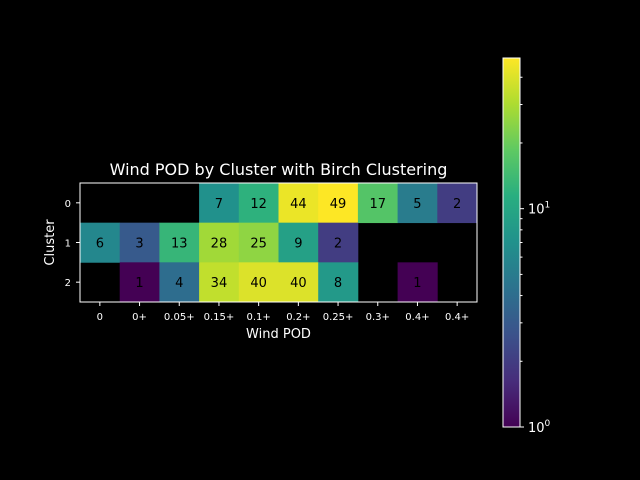 The width and height of the screenshot is (640, 480). Describe the element at coordinates (68, 283) in the screenshot. I see `y-tick-label: 2` at that location.